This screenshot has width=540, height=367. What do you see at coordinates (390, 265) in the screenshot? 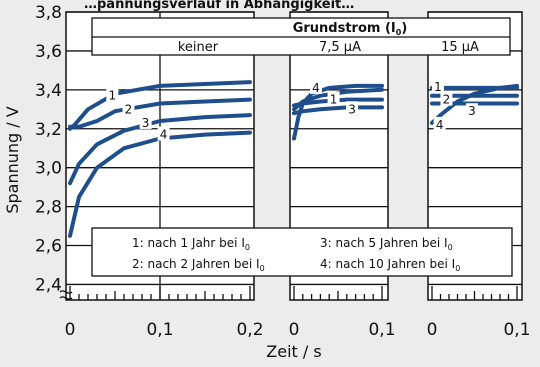
I see `legend-entry-4: 4: nach 10 Jahren bei I0` at bounding box center [390, 265].